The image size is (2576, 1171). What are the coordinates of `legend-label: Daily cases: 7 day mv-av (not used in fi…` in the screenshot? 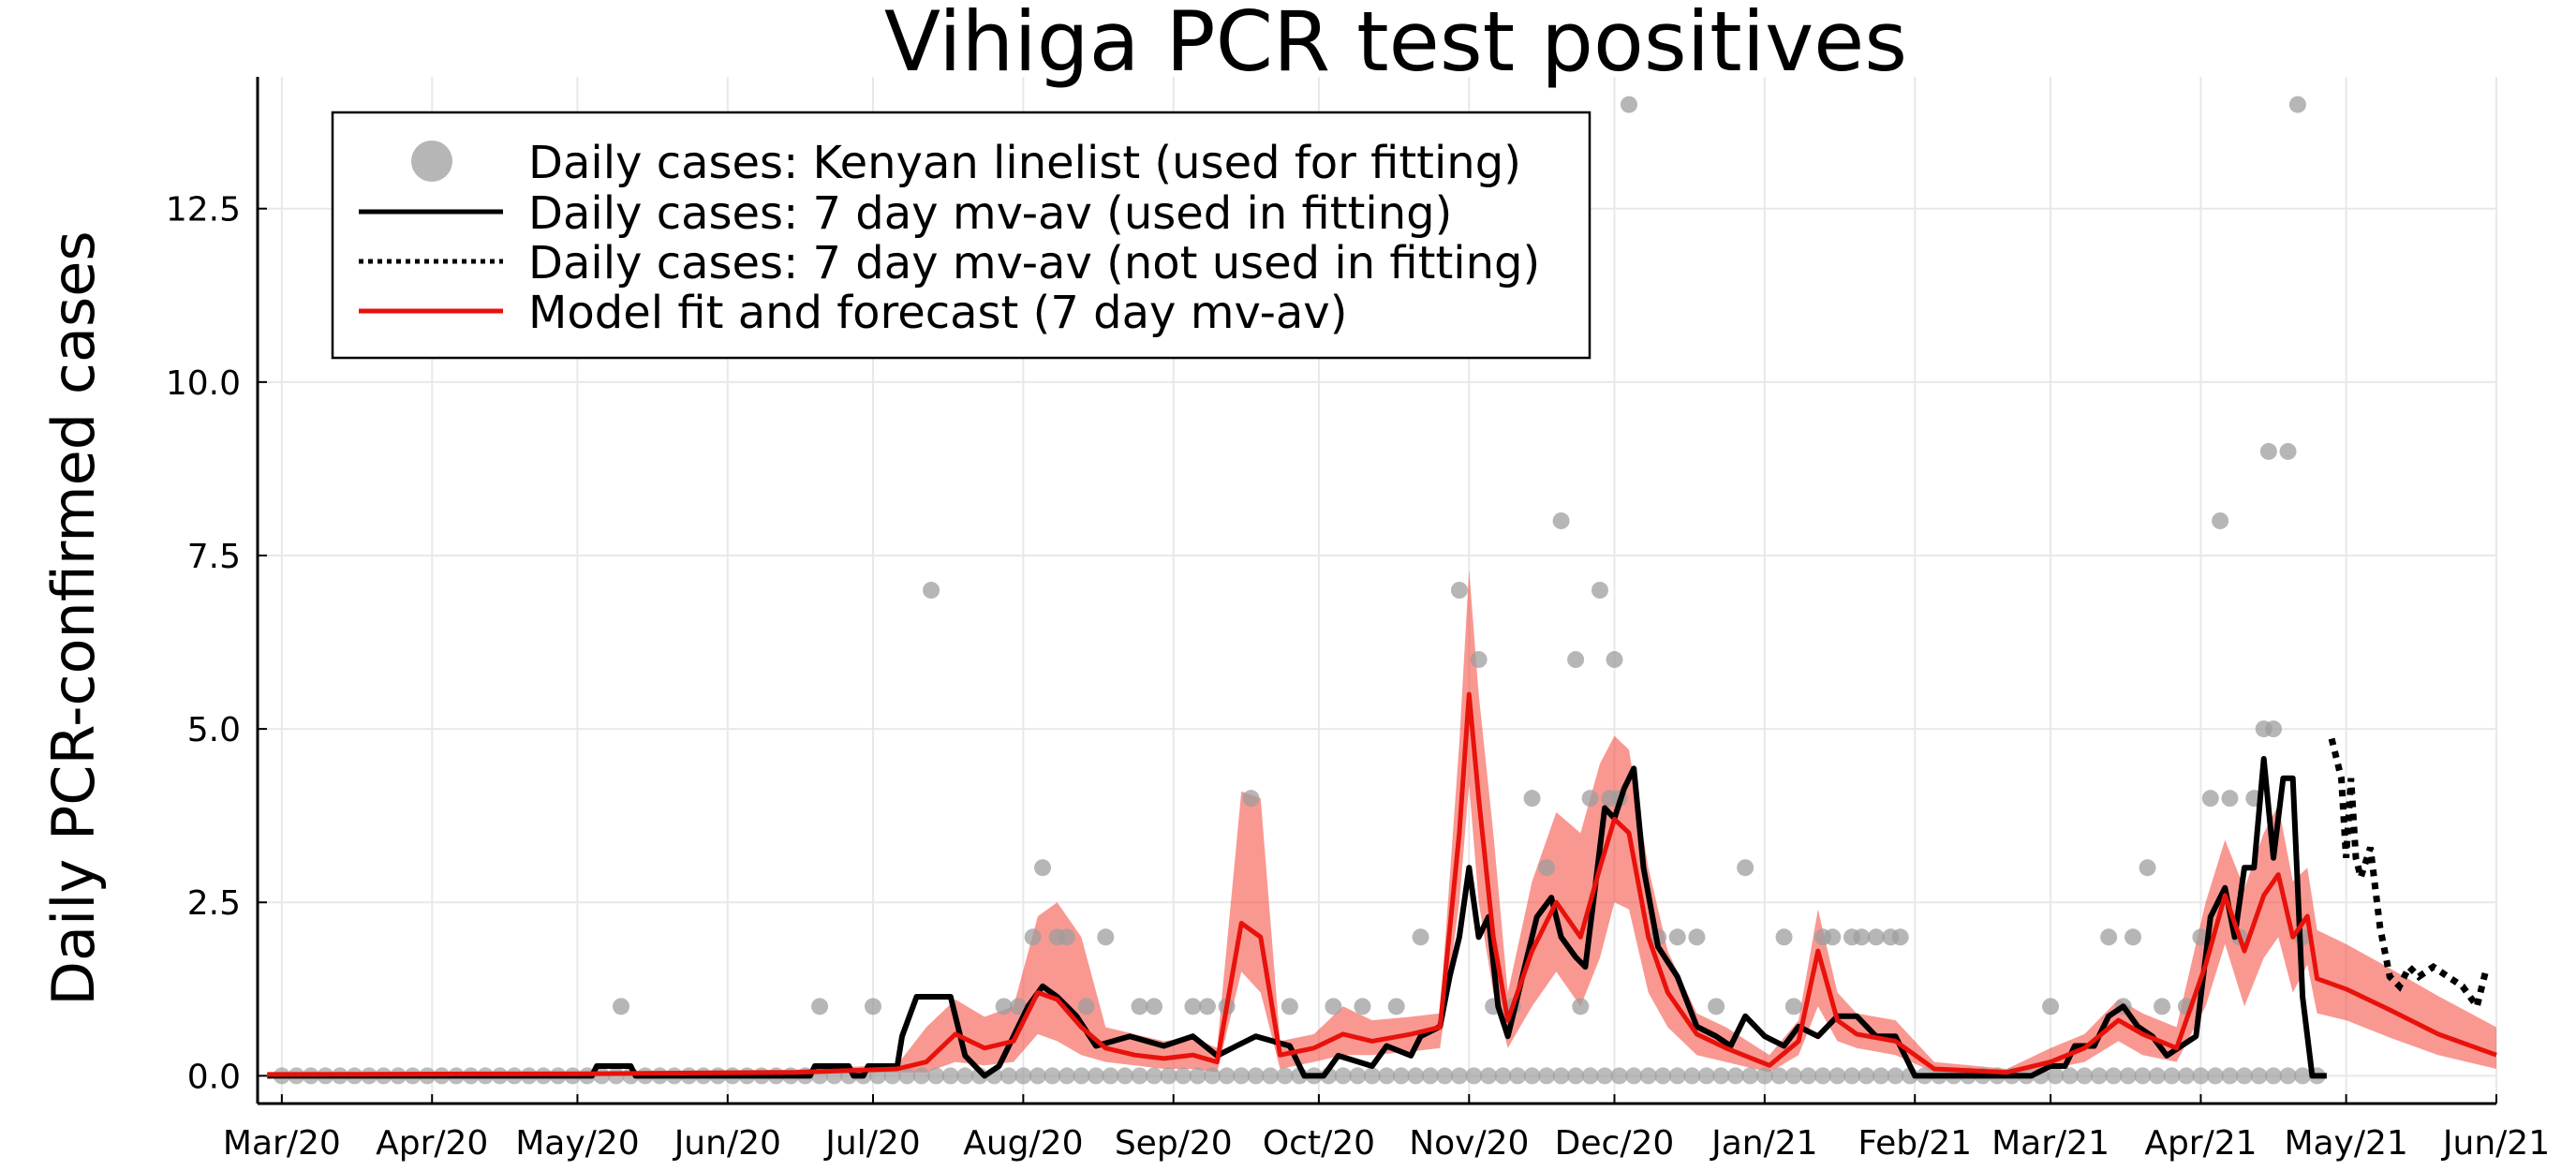 It's located at (1034, 263).